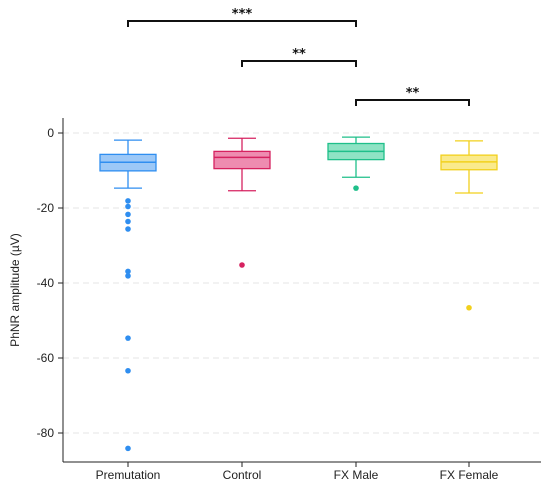  I want to click on box-fx-female, so click(469, 225).